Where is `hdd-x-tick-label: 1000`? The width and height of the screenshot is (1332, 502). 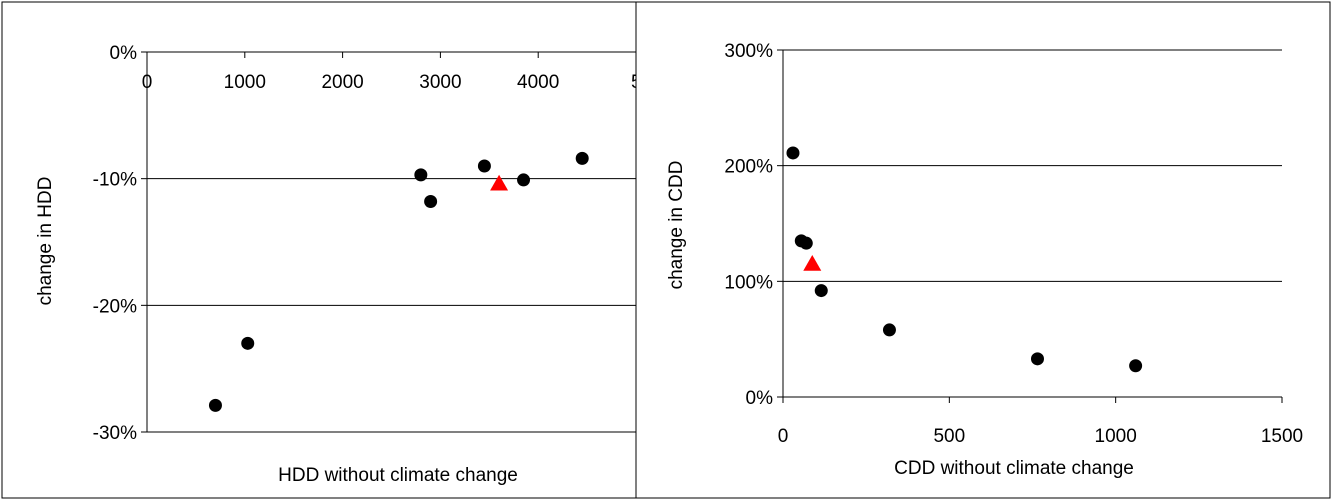 hdd-x-tick-label: 1000 is located at coordinates (245, 82).